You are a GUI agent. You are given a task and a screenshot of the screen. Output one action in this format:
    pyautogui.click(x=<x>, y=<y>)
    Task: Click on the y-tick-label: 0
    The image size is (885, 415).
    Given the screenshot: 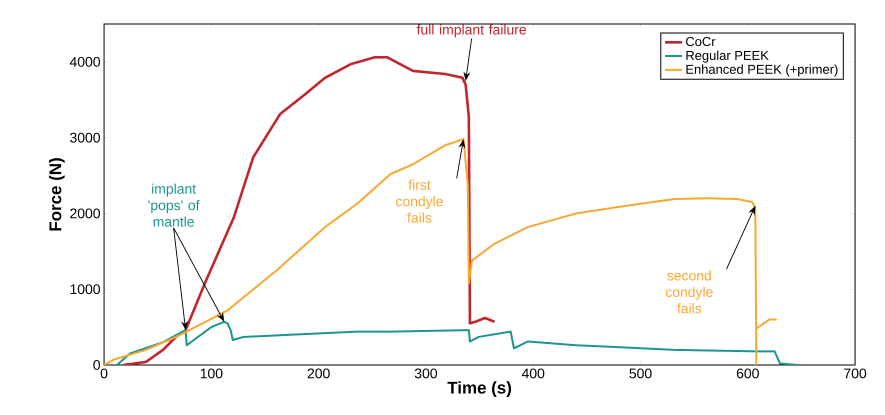 What is the action you would take?
    pyautogui.click(x=96, y=365)
    